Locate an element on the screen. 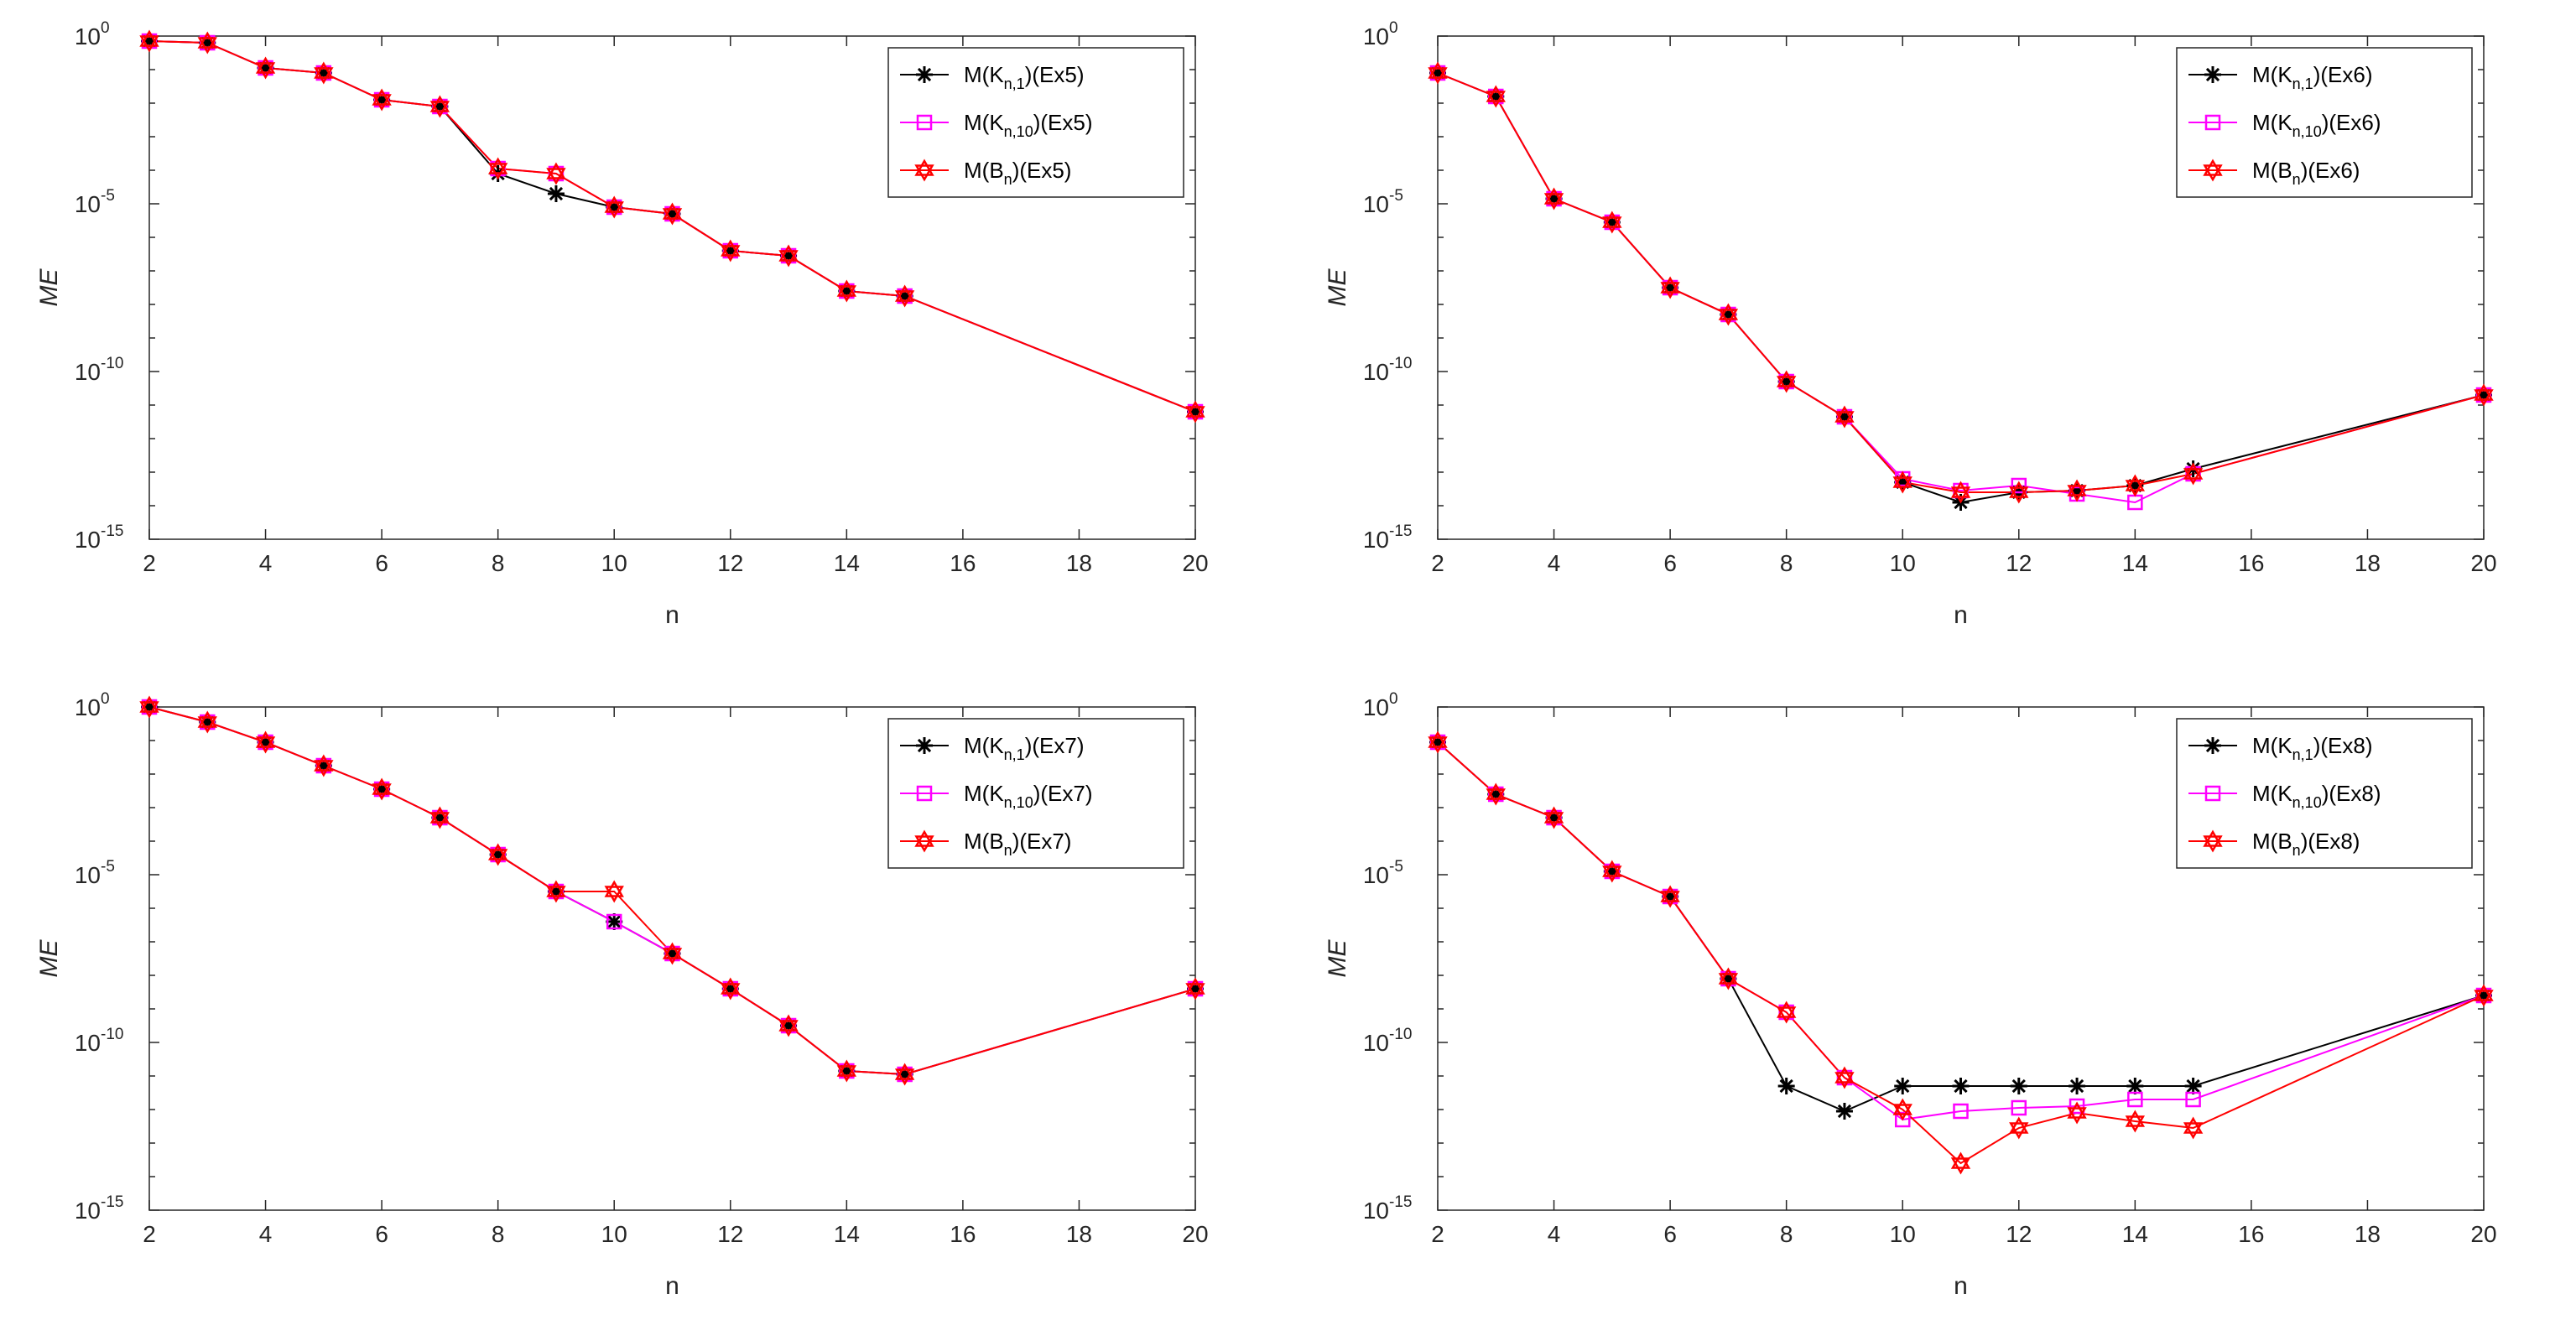 This screenshot has width=2576, height=1341. legend: M(Kn,1)(Ex7) M(Kn,10)(Ex7) M(Bn)(Ex7) is located at coordinates (1035, 793).